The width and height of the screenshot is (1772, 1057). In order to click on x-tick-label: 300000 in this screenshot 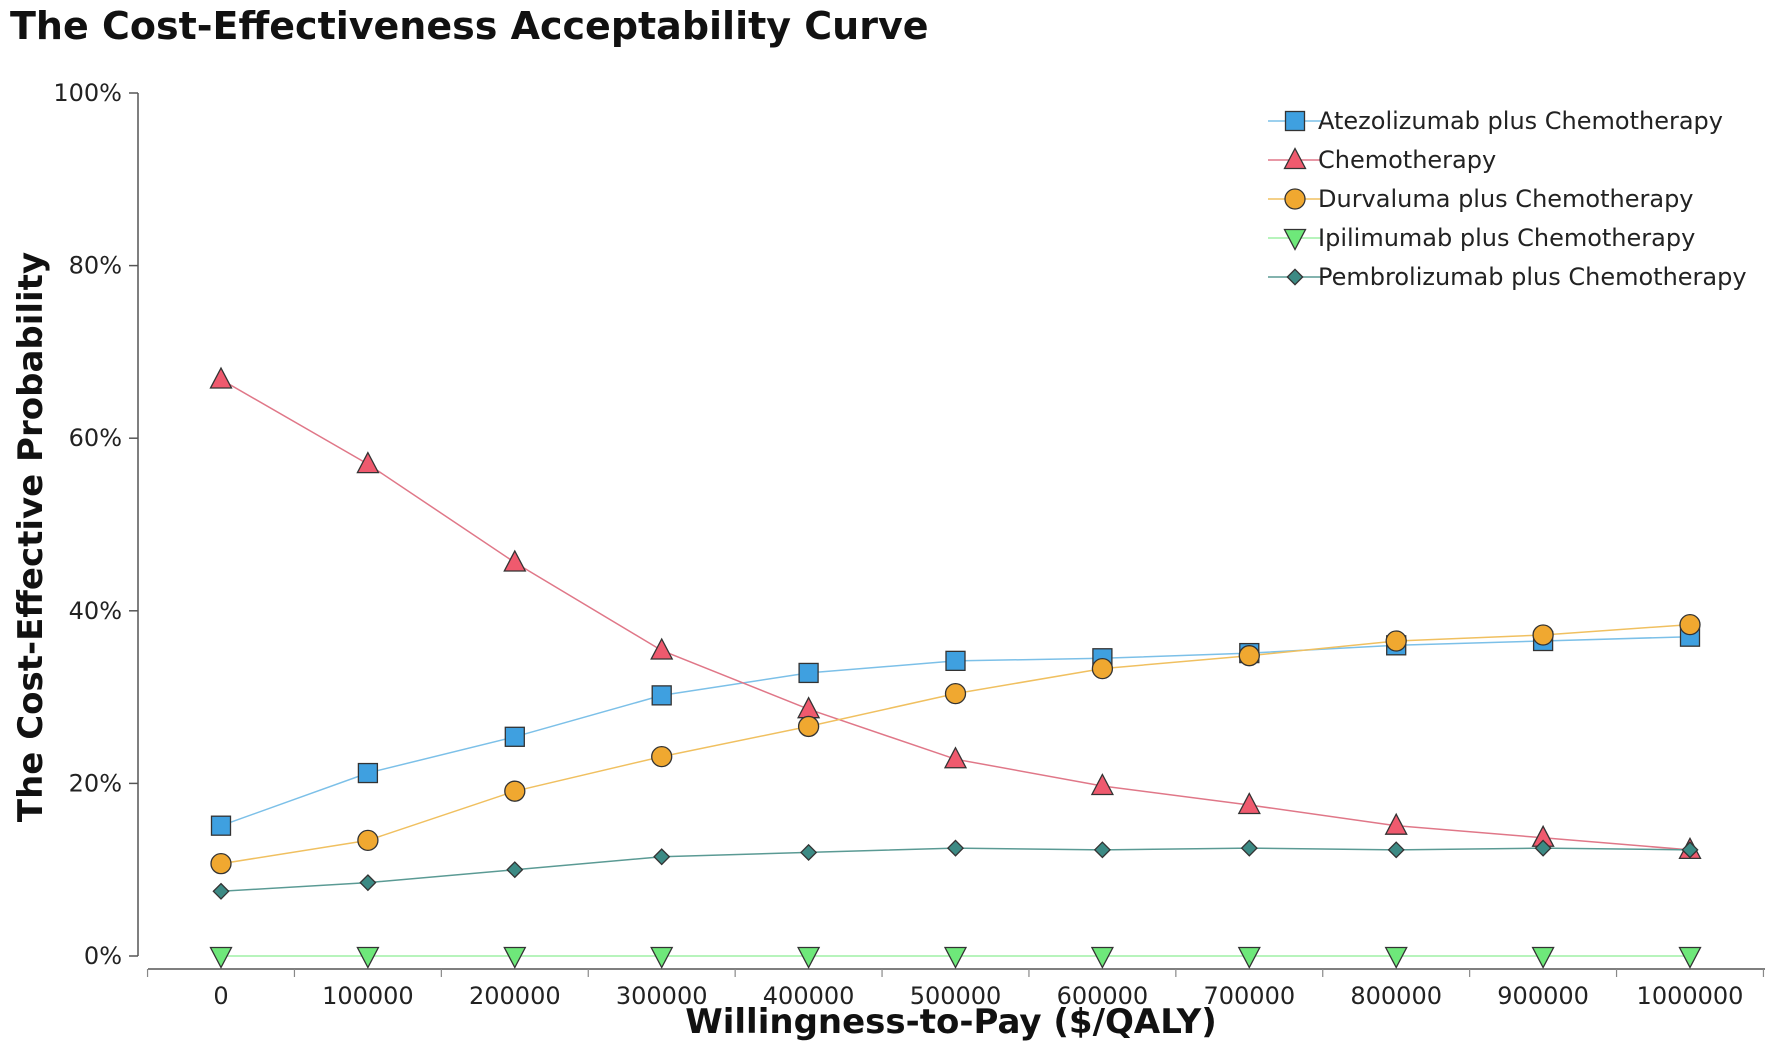, I will do `click(662, 996)`.